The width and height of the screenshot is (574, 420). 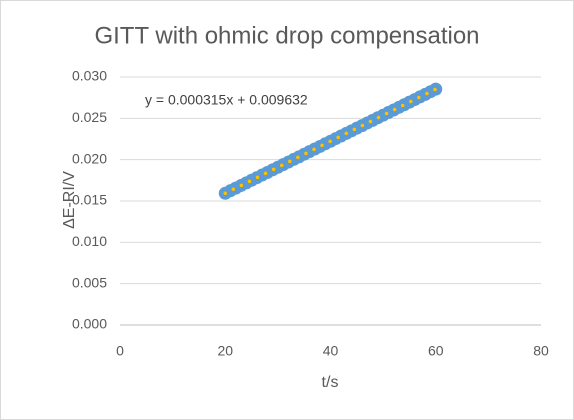 What do you see at coordinates (286, 35) in the screenshot?
I see `chart-title: GITT with ohmic drop compensation` at bounding box center [286, 35].